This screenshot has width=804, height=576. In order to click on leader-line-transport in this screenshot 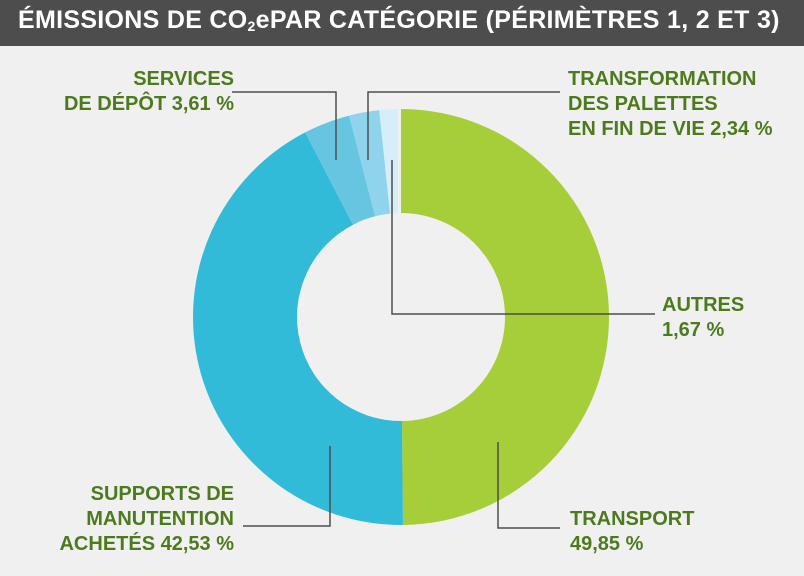, I will do `click(528, 485)`.